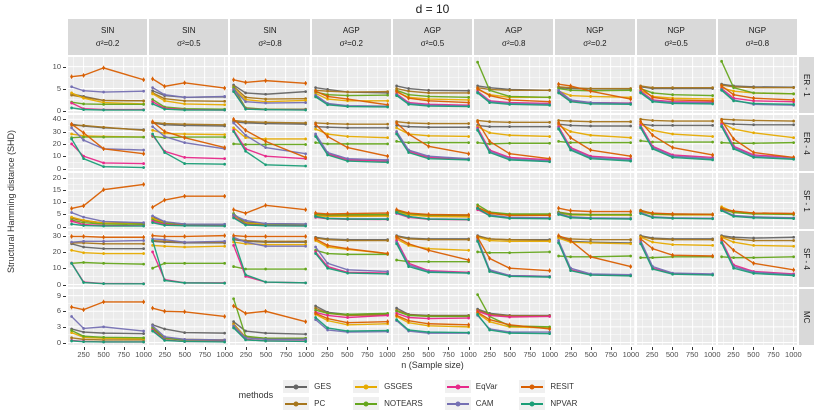 This screenshot has width=830, height=415. What do you see at coordinates (532, 403) in the screenshot?
I see `legend-key-NPVAR` at bounding box center [532, 403].